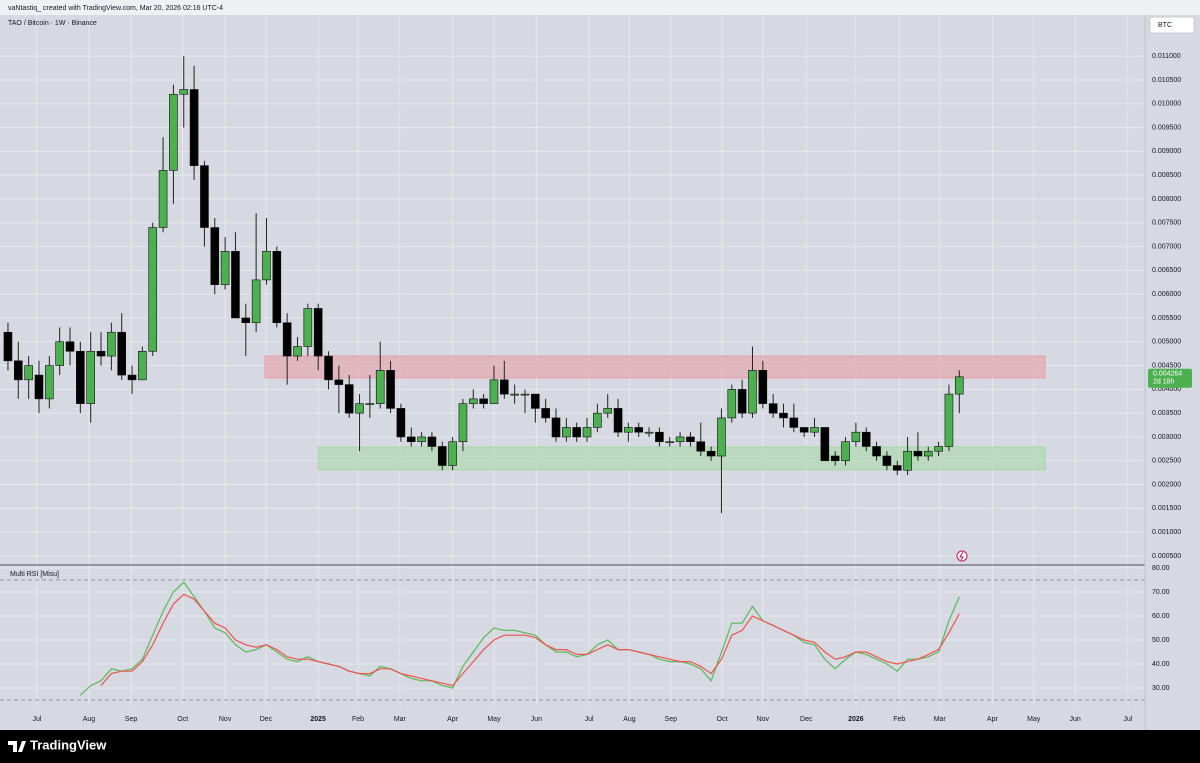  I want to click on x-tick-label: Oct, so click(182, 719).